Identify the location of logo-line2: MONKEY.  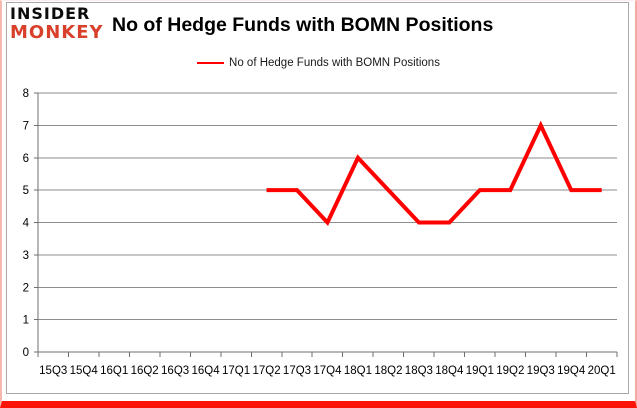
(57, 32).